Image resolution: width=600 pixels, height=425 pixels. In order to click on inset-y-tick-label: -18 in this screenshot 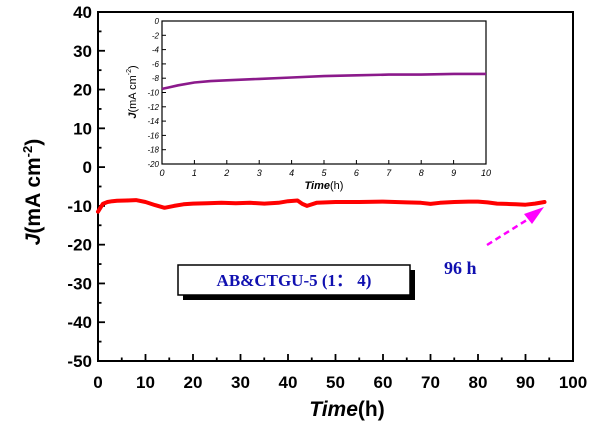, I will do `click(153, 150)`.